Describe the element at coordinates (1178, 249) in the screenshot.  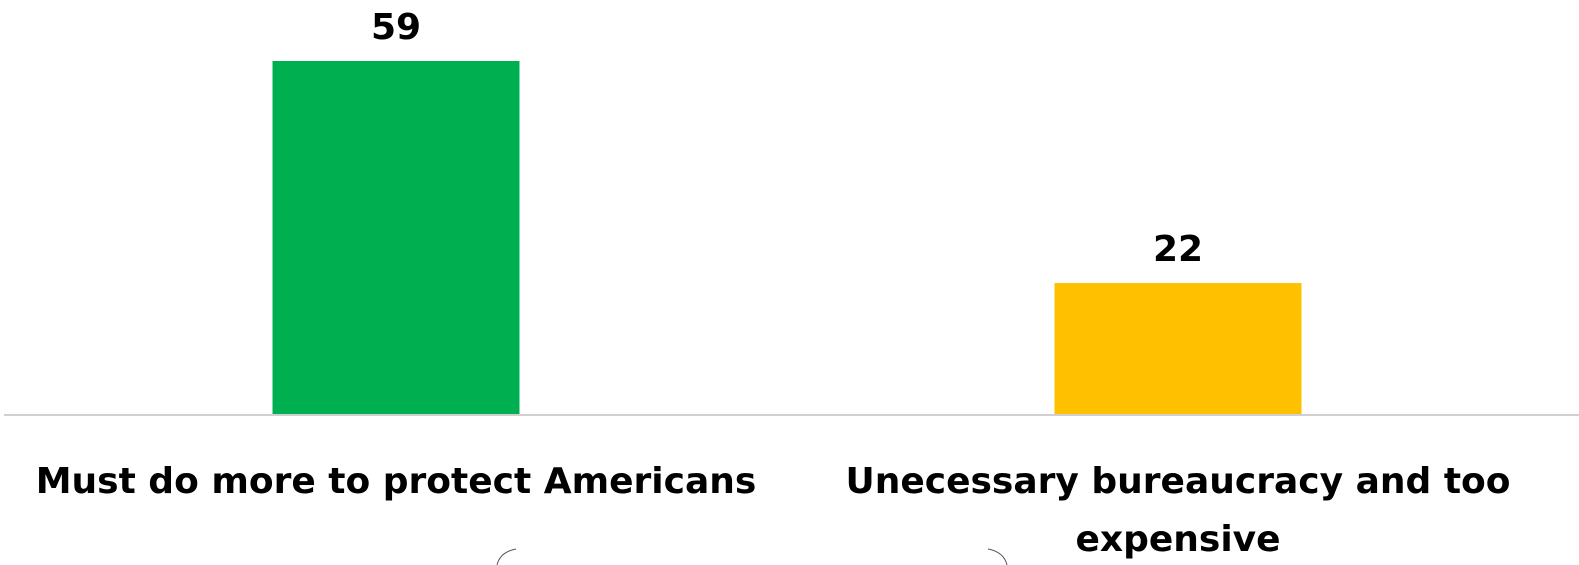
I see `data-label-1: 22` at that location.